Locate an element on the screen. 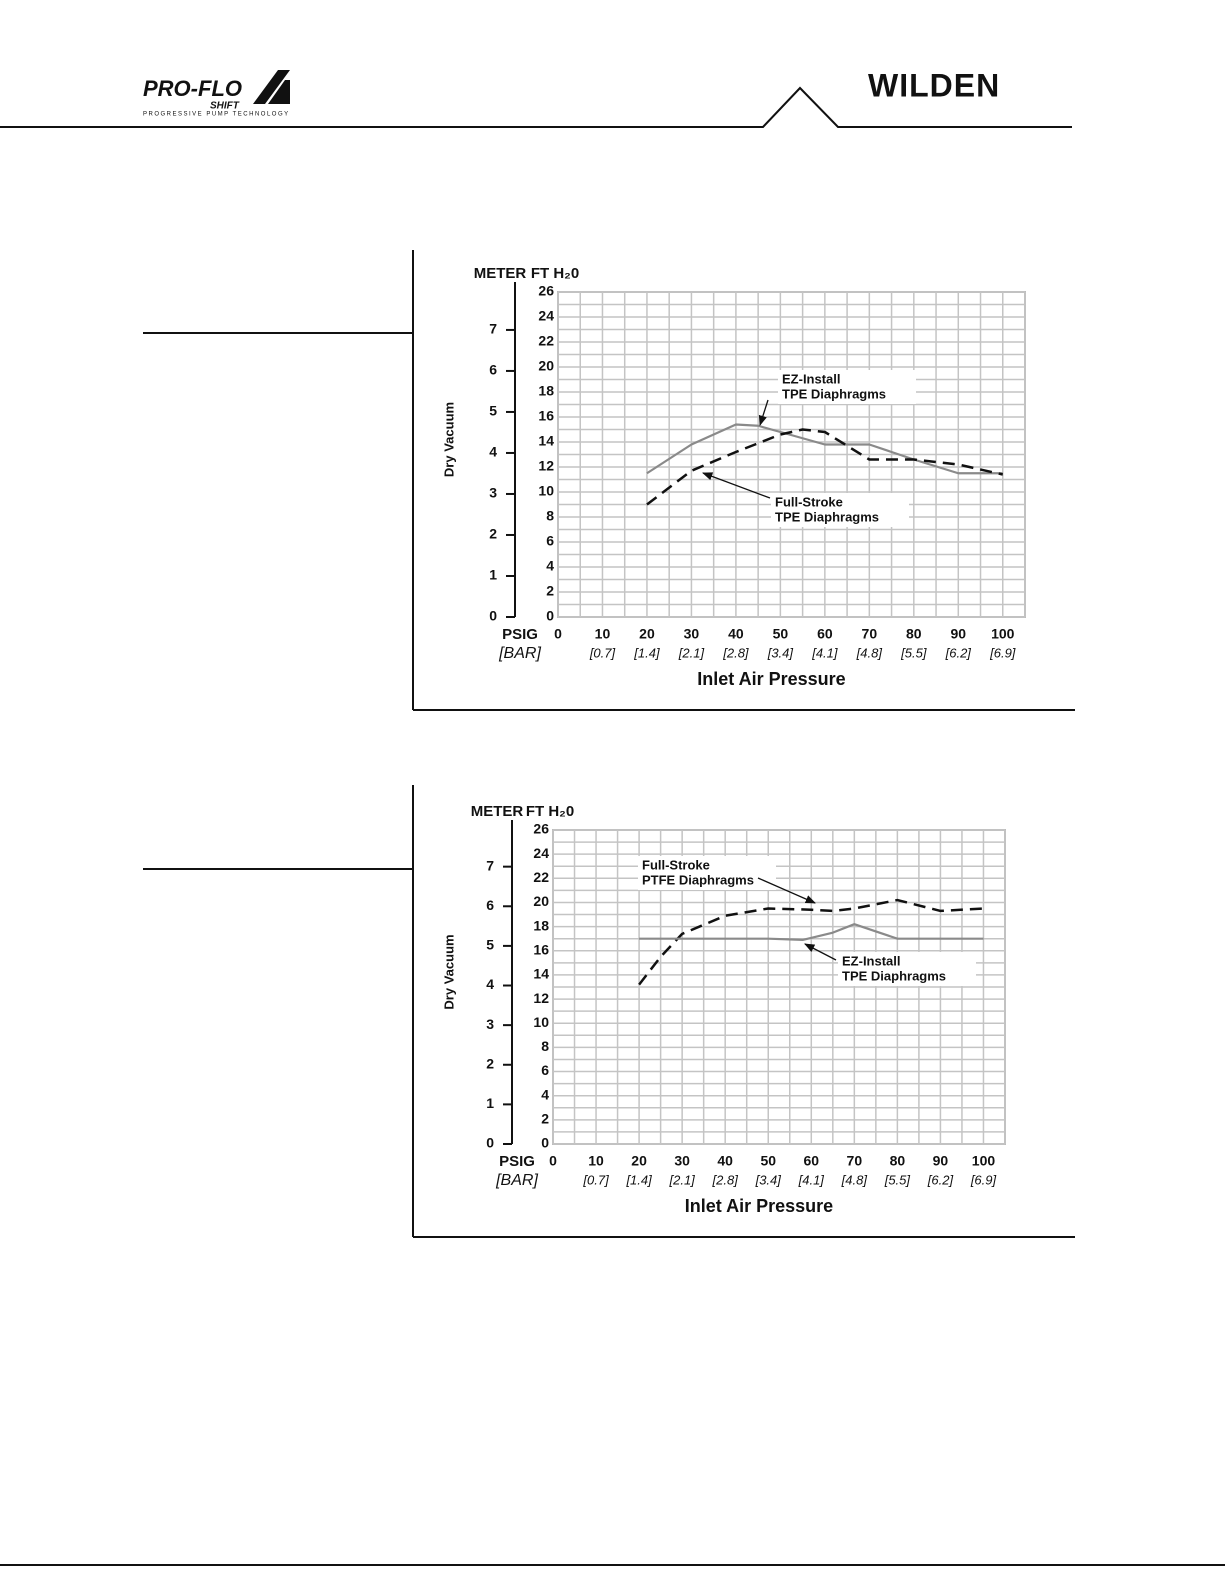 The image size is (1225, 1585). series-label: EZ-Install is located at coordinates (811, 378).